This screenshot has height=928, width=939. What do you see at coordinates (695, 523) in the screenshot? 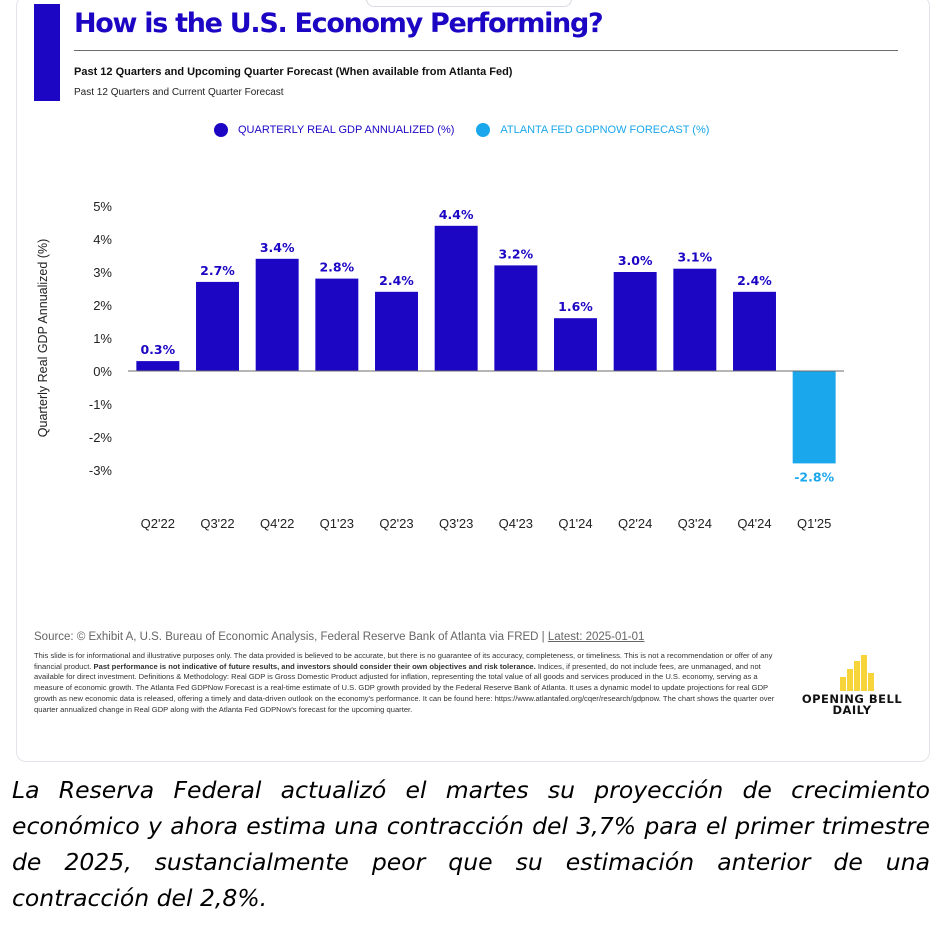
I see `x-tick-label: Q3'24` at bounding box center [695, 523].